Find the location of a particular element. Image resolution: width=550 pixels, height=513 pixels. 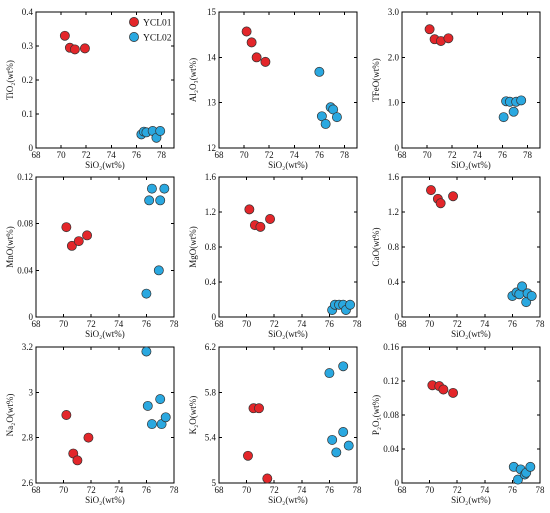

y-axis-label: Al₂O₃(wt%) is located at coordinates (193, 80).